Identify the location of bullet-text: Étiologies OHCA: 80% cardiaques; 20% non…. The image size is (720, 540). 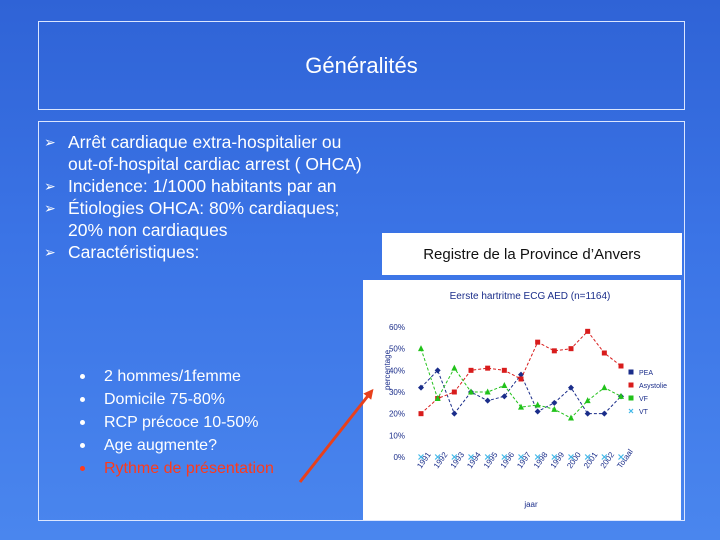
(204, 219).